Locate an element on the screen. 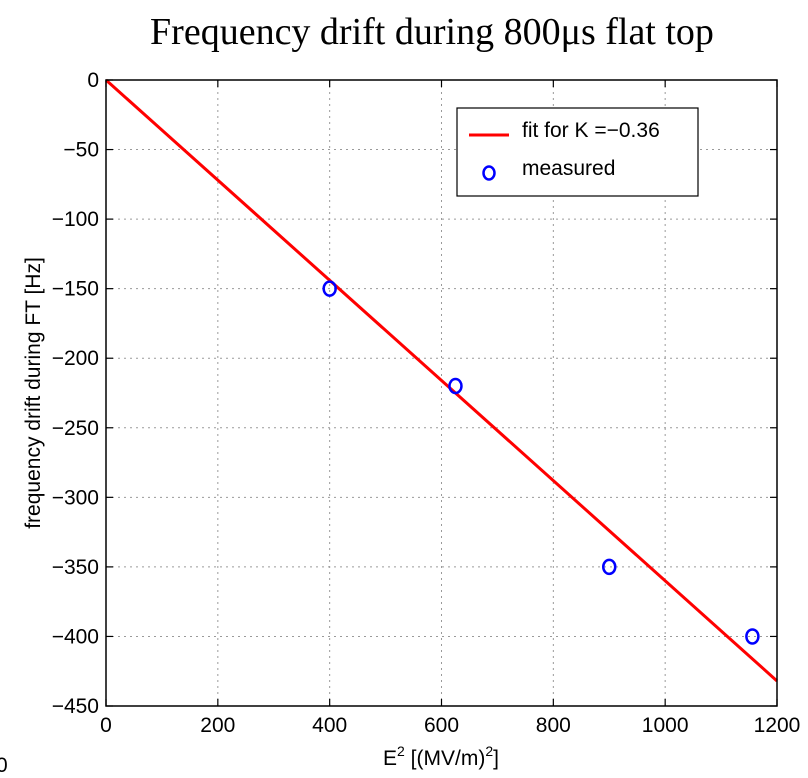 This screenshot has height=778, width=808. y-tick-label: −450 is located at coordinates (75, 706).